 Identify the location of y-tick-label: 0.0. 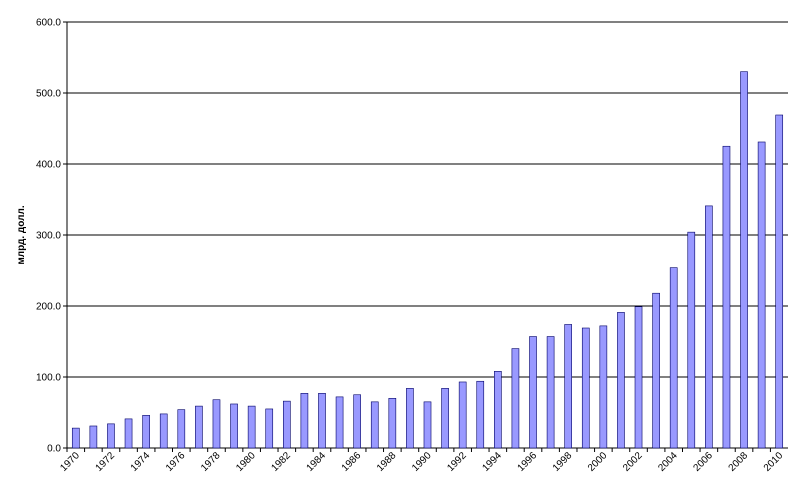
(54, 449).